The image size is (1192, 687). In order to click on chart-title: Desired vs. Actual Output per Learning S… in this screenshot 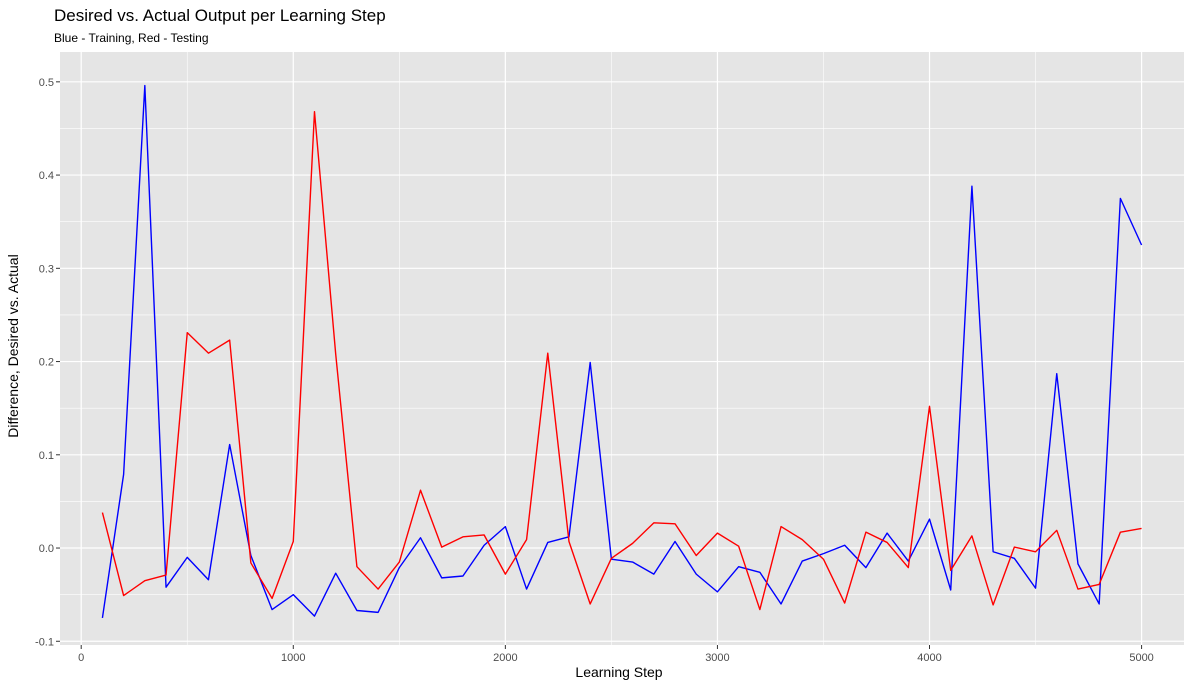, I will do `click(220, 15)`.